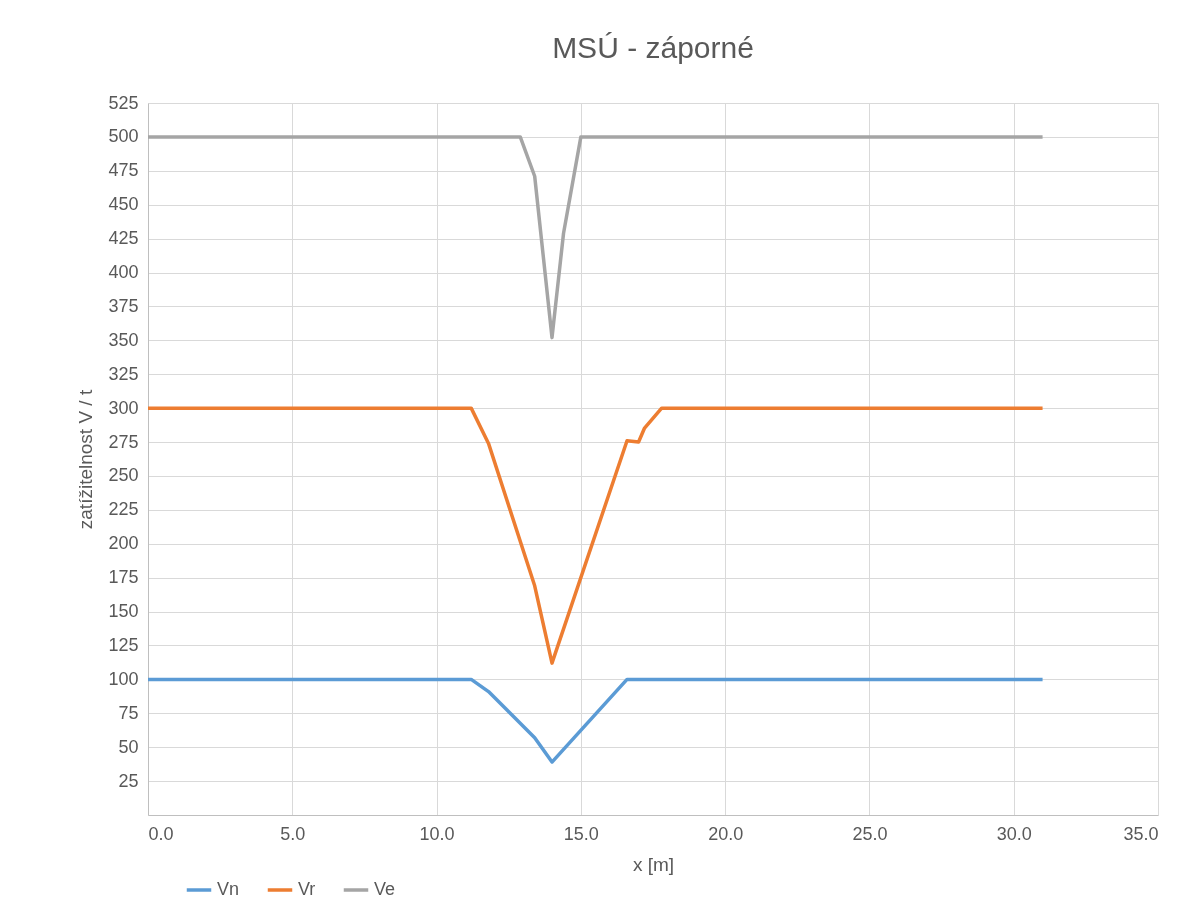  Describe the element at coordinates (437, 833) in the screenshot. I see `x-tick-label: 10.0` at that location.